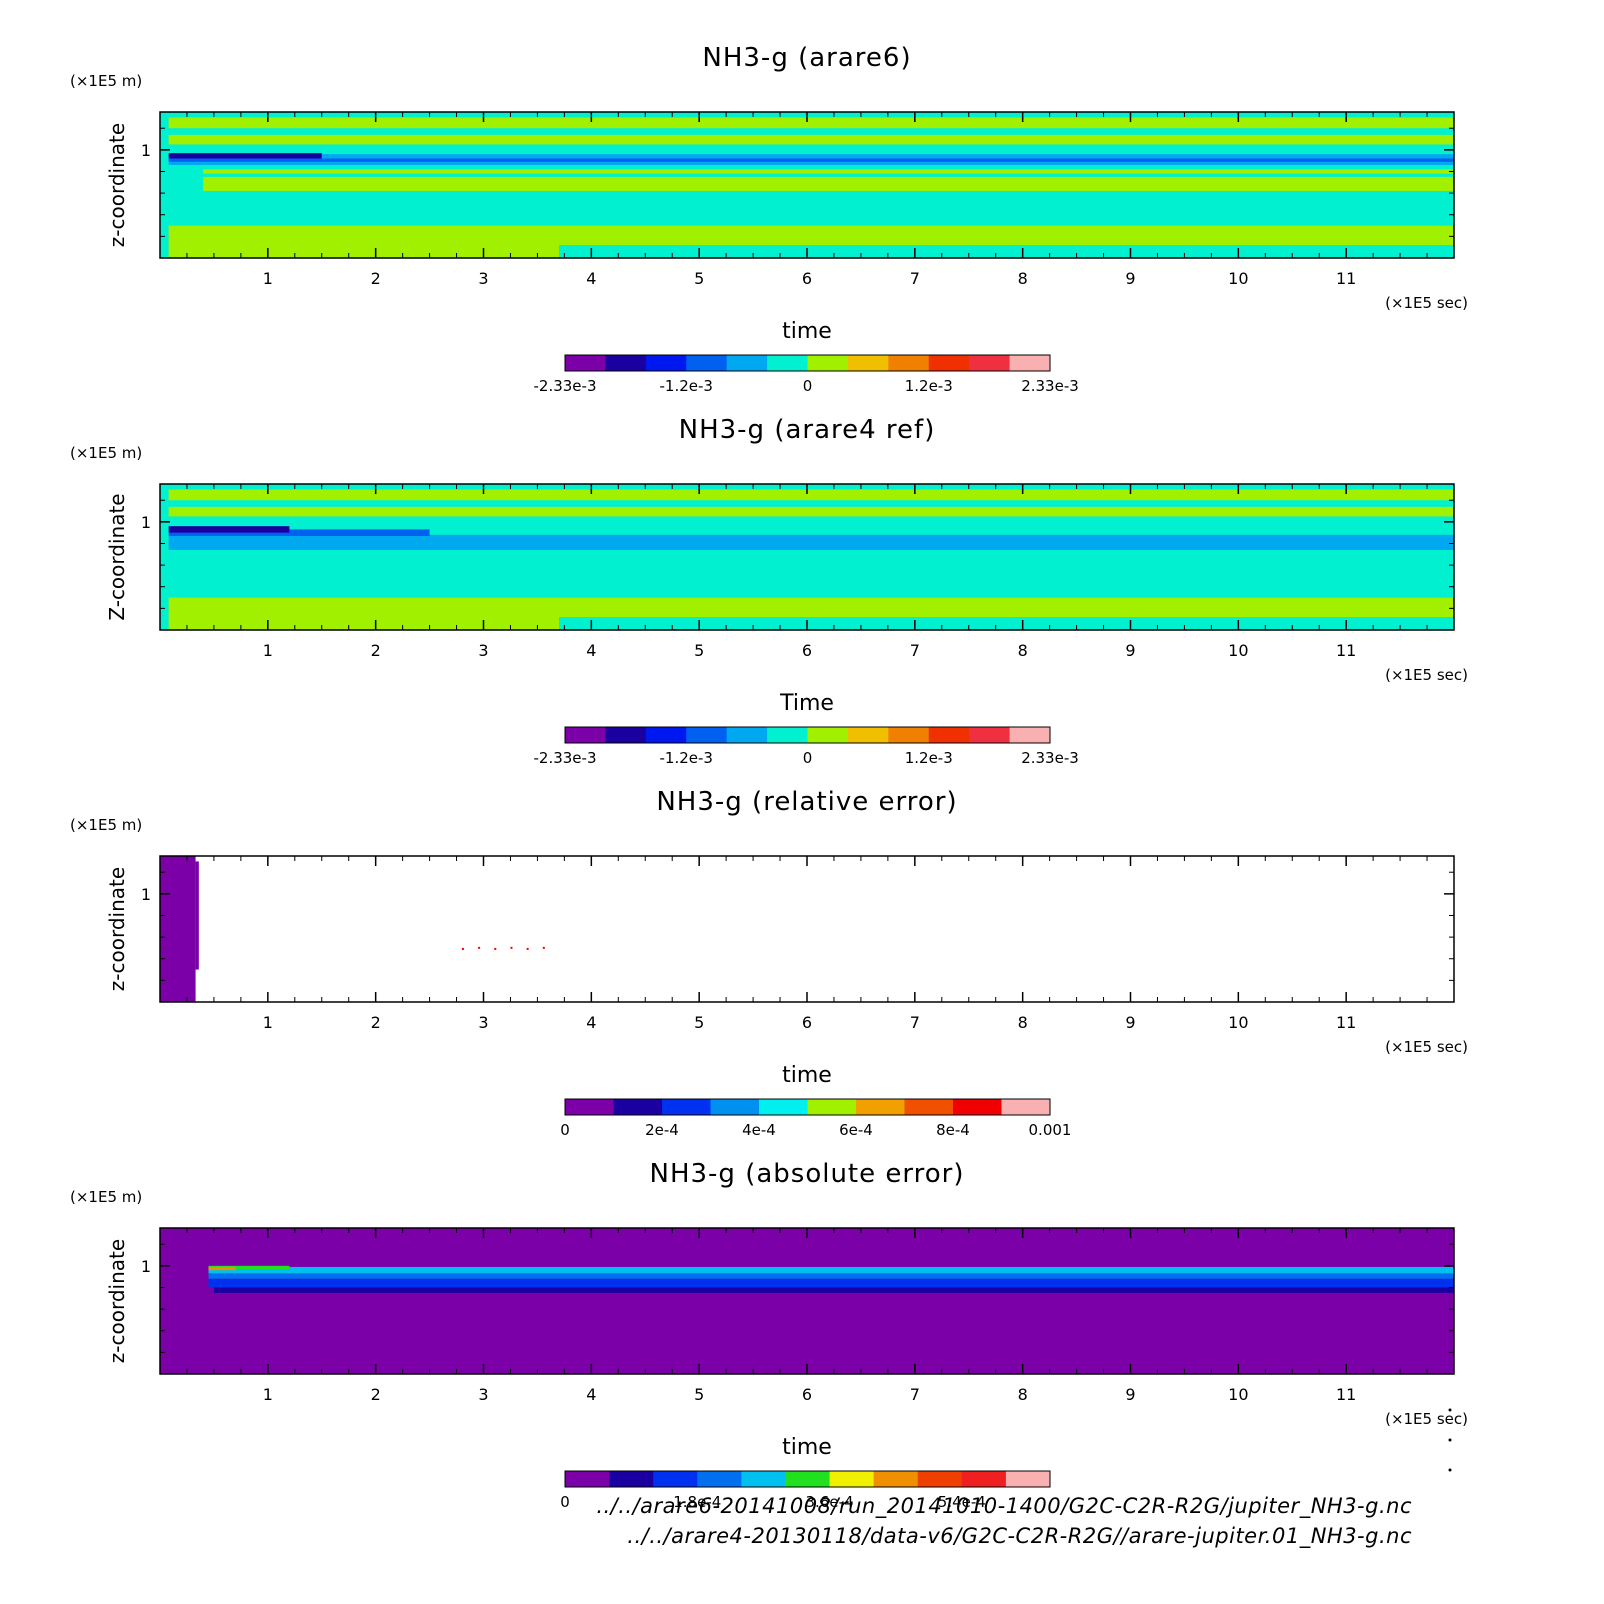  I want to click on blue-band, so click(831, 1276).